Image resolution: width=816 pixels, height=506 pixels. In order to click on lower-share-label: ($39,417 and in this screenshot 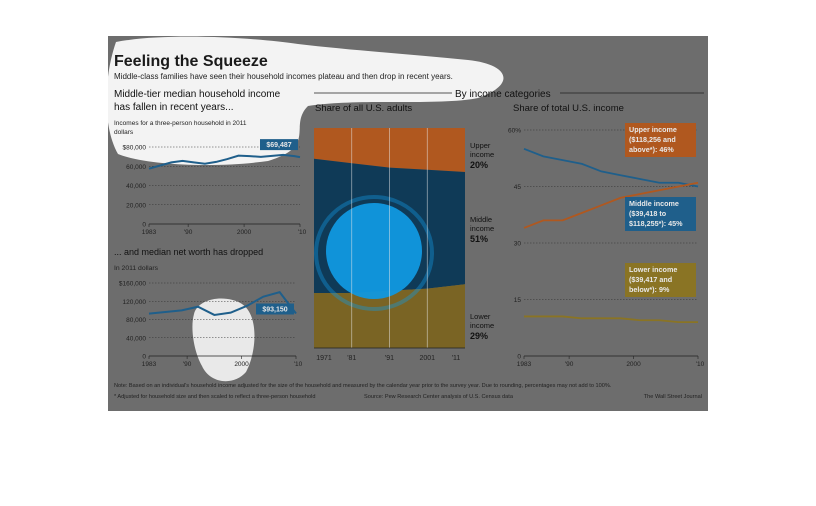, I will do `click(650, 279)`.